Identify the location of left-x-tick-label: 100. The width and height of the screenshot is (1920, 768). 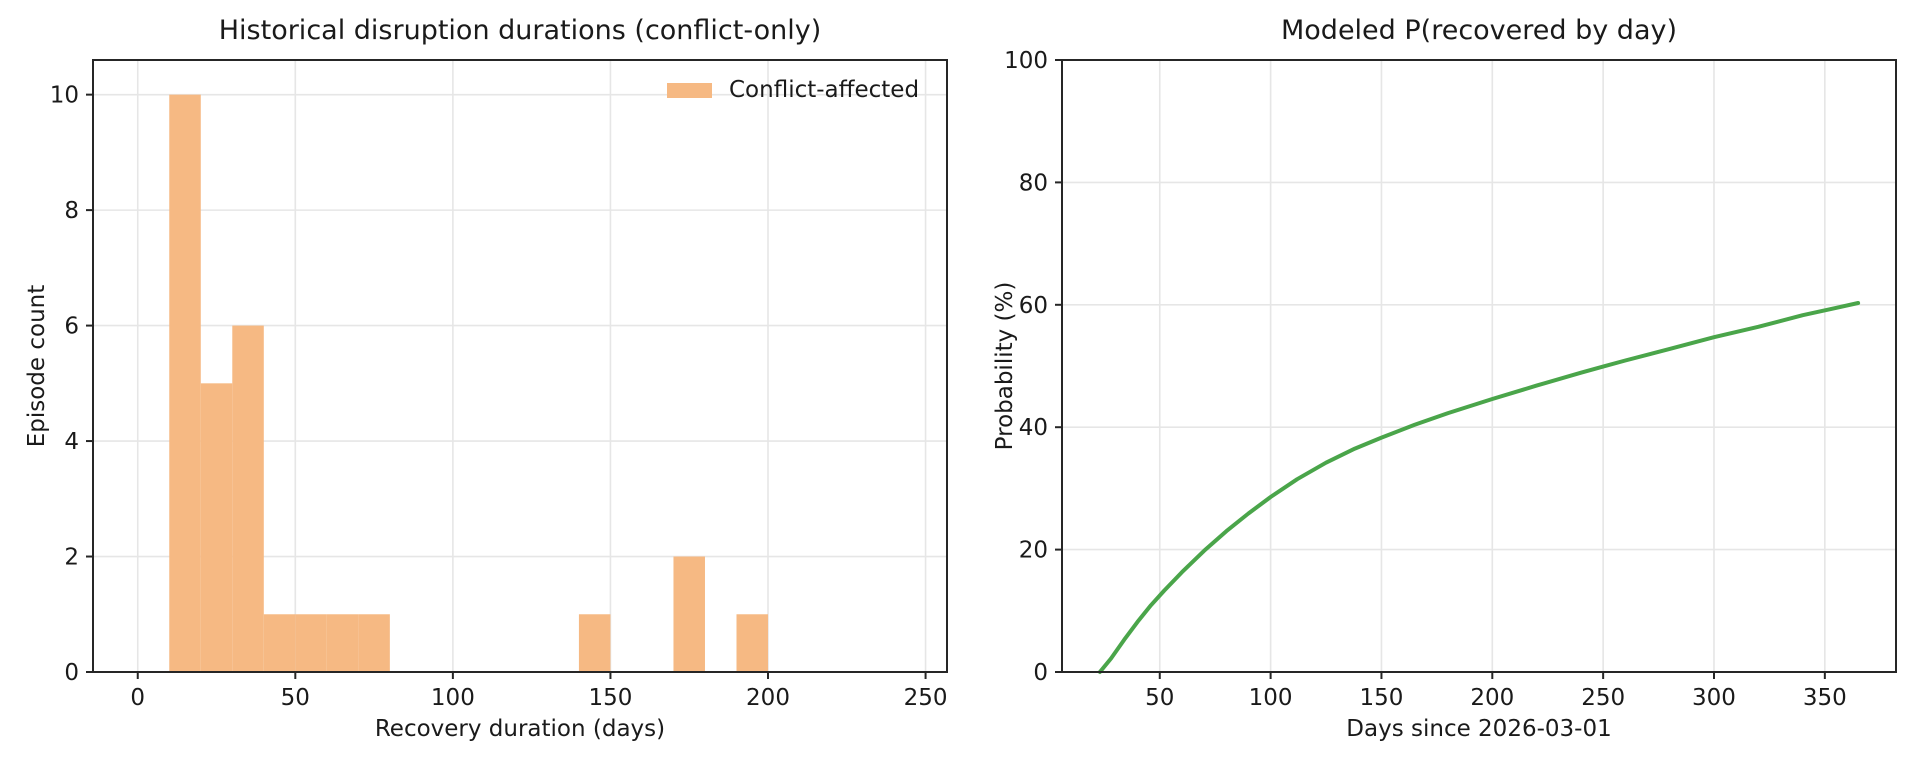
(453, 698).